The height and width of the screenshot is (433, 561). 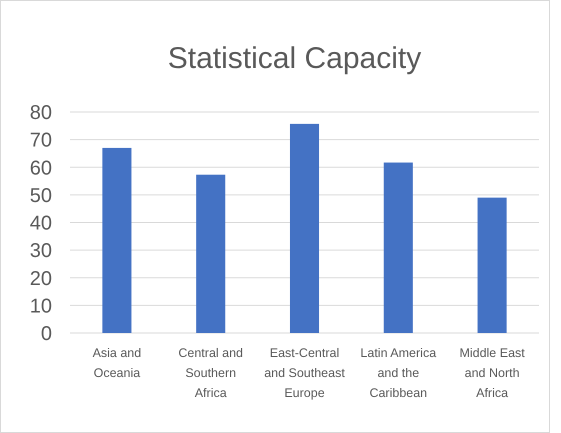 What do you see at coordinates (41, 195) in the screenshot?
I see `y-tick-label: 50` at bounding box center [41, 195].